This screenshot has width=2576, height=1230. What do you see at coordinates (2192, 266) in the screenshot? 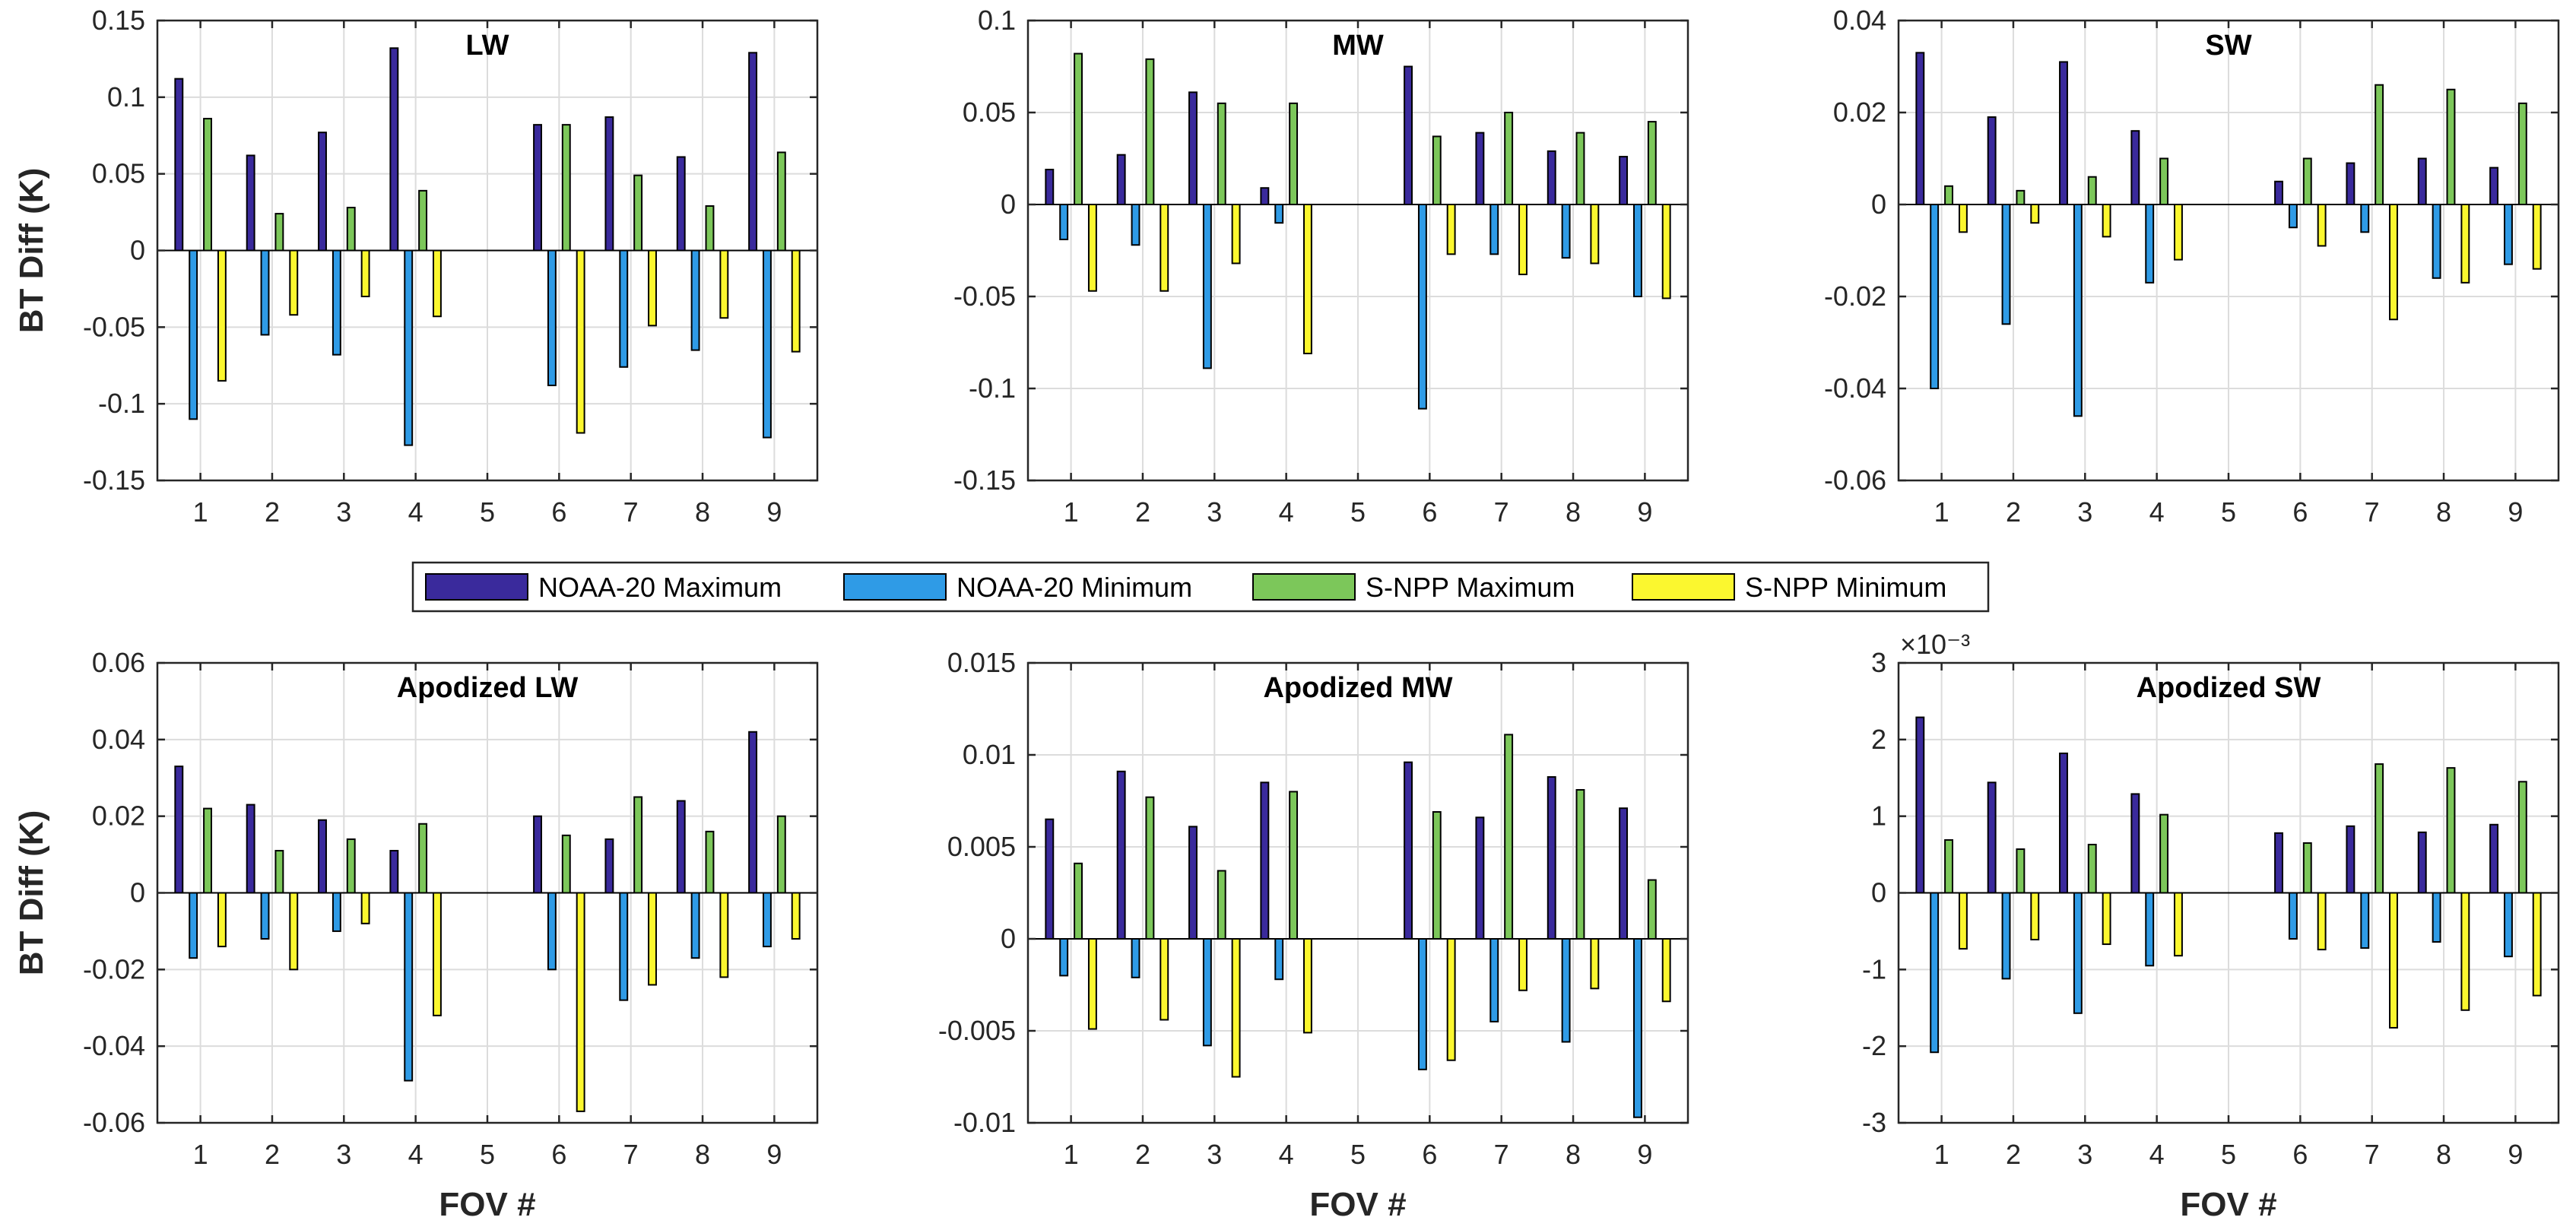
I see `panel-3: -0.06 -0.04 -0.02 0 0.02 0.04 1 2 3 4 5 6 7 8 9 SW` at bounding box center [2192, 266].